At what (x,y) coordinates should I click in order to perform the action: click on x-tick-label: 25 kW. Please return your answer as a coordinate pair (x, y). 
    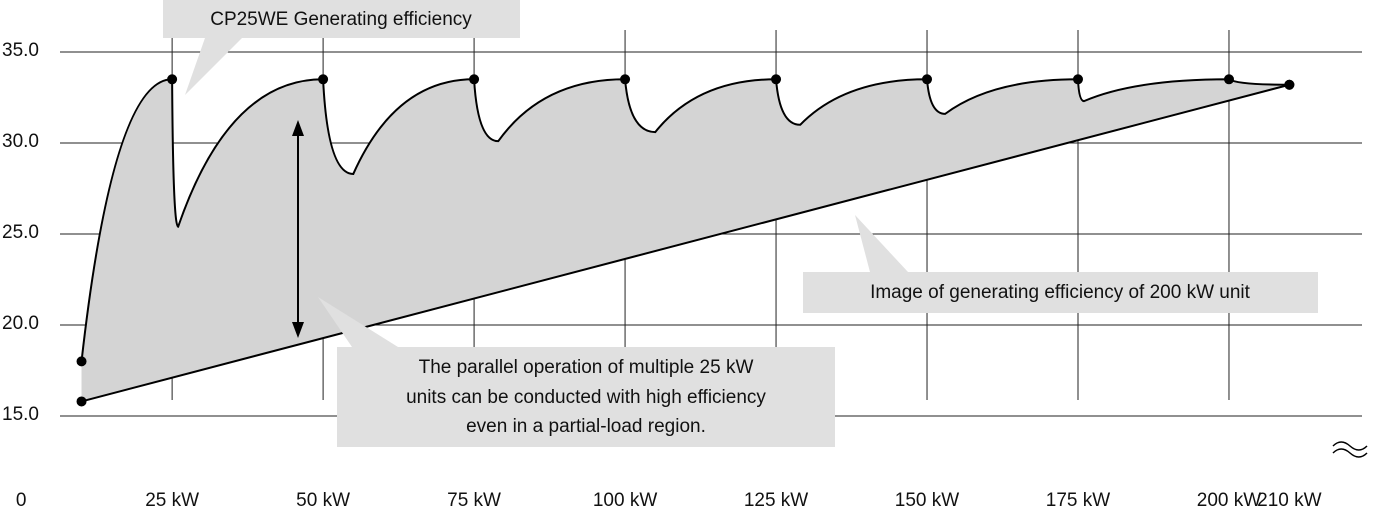
    Looking at the image, I should click on (172, 500).